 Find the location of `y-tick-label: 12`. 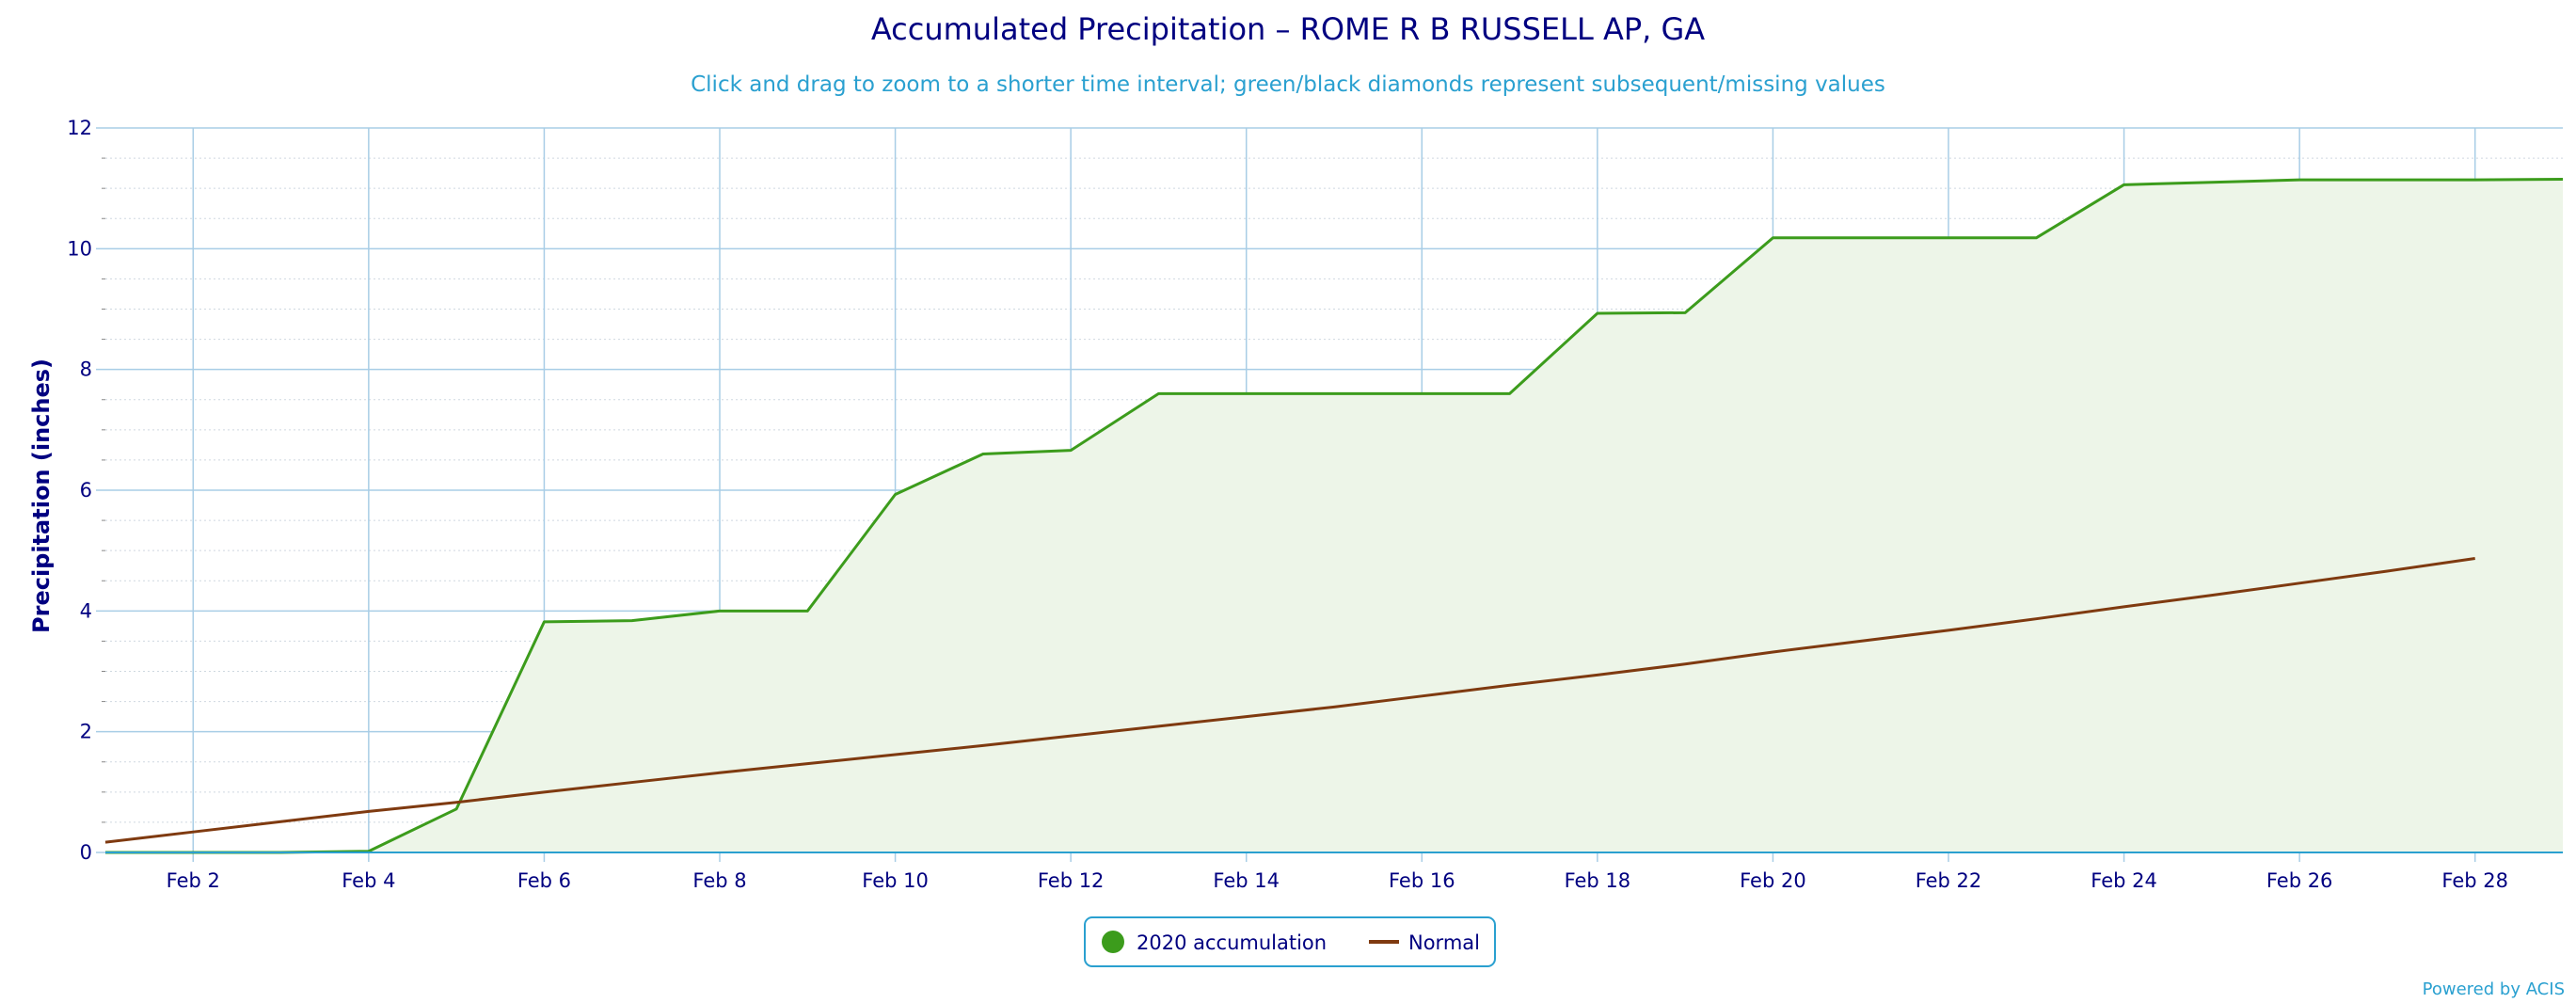

y-tick-label: 12 is located at coordinates (79, 128).